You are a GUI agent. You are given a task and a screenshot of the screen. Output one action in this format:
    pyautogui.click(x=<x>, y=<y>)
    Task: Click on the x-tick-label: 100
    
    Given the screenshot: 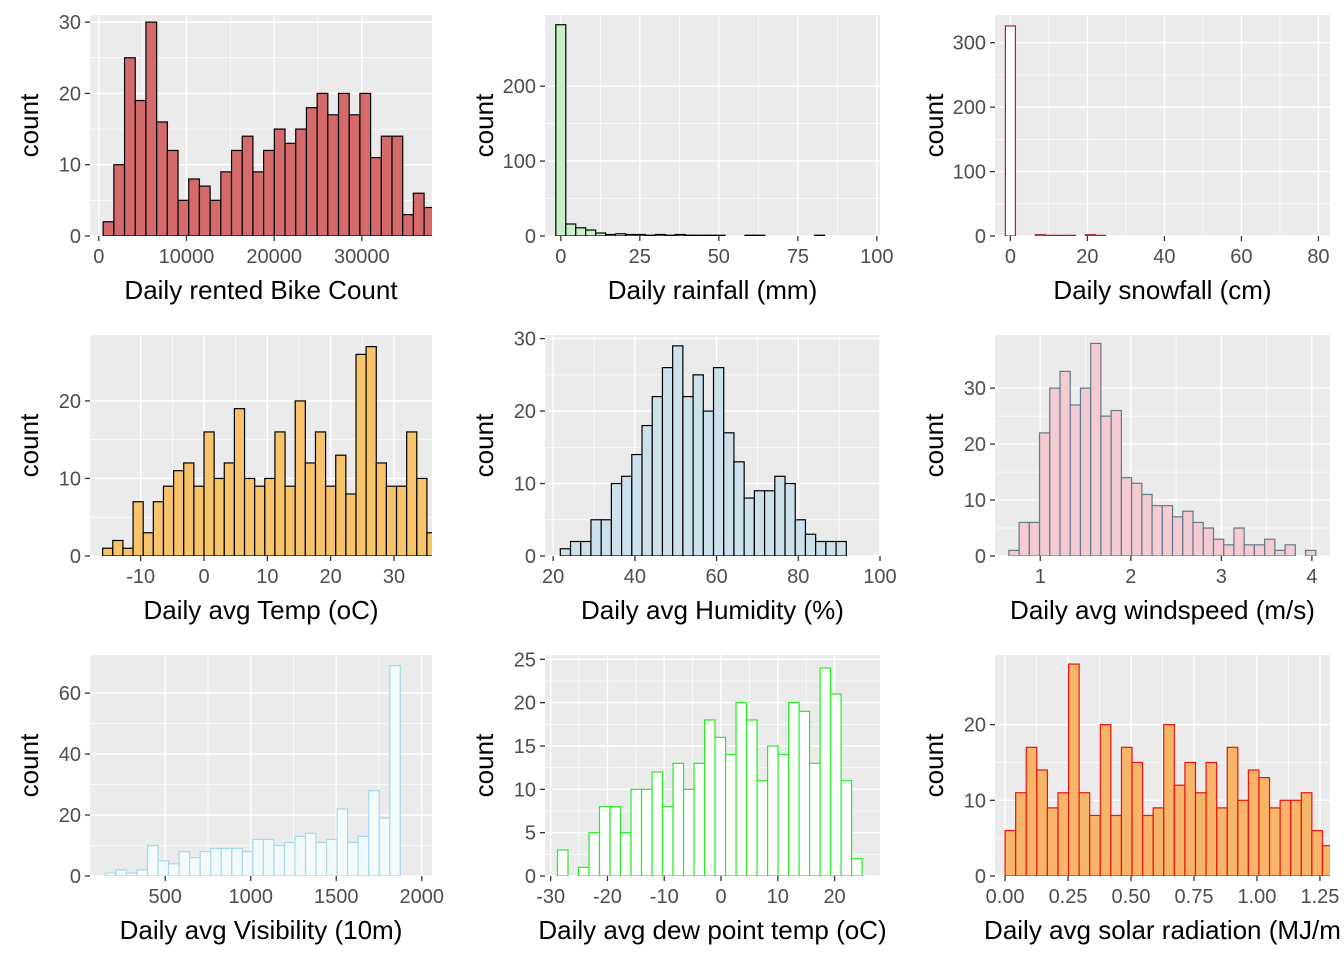 What is the action you would take?
    pyautogui.click(x=876, y=257)
    